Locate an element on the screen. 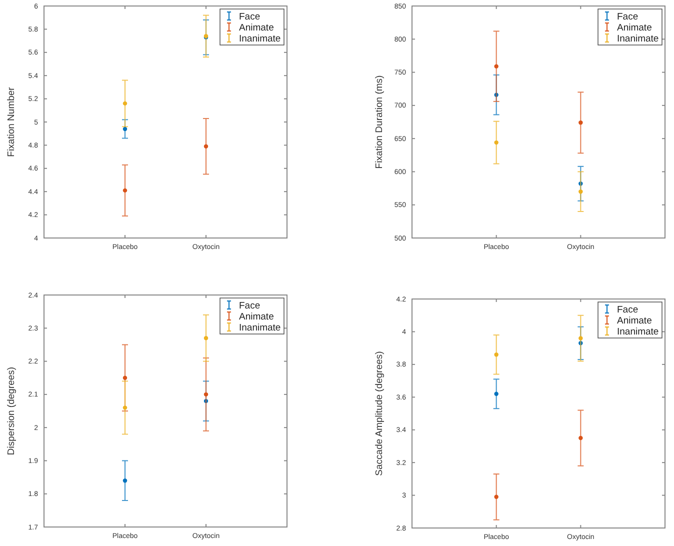  y-axis-title: Dispersion (degrees) is located at coordinates (11, 411).